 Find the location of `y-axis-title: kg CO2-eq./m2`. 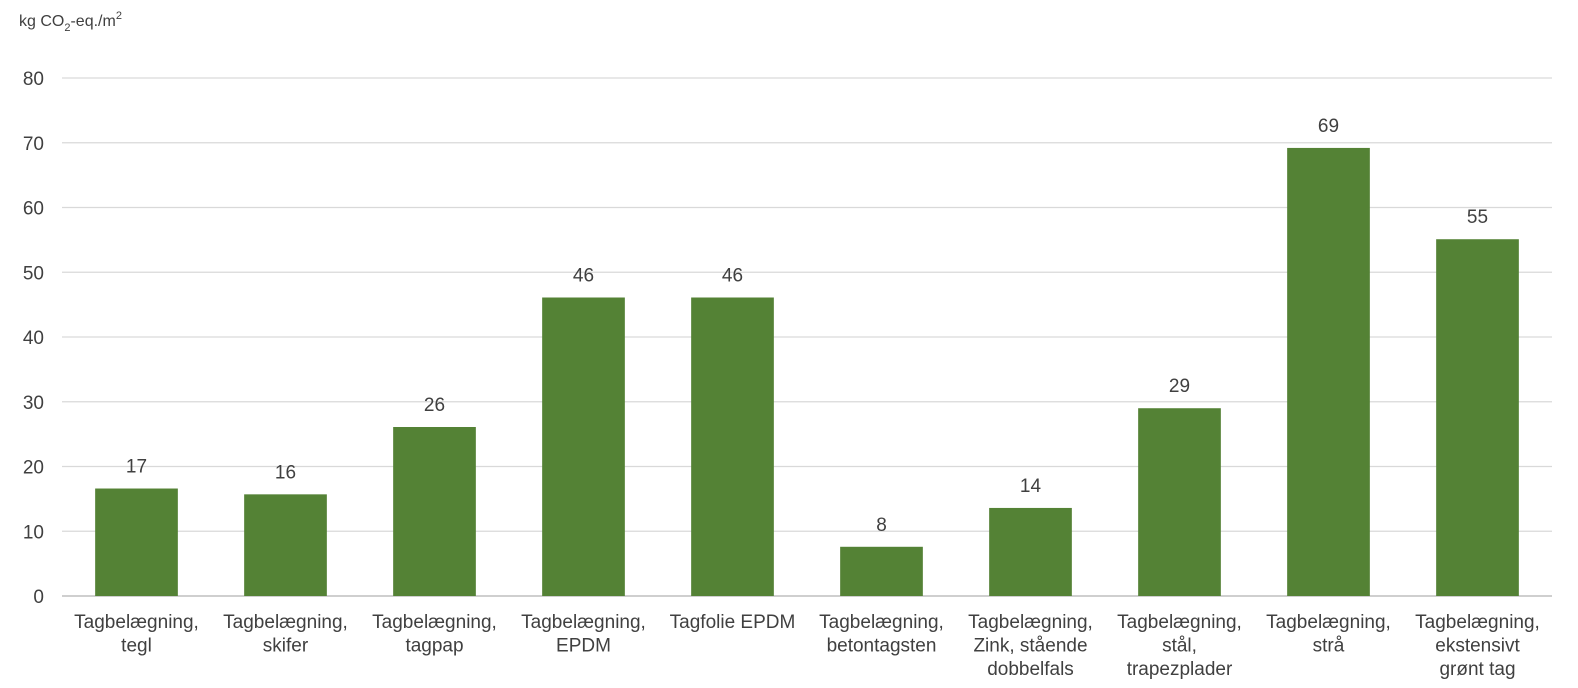

y-axis-title: kg CO2-eq./m2 is located at coordinates (70, 22).